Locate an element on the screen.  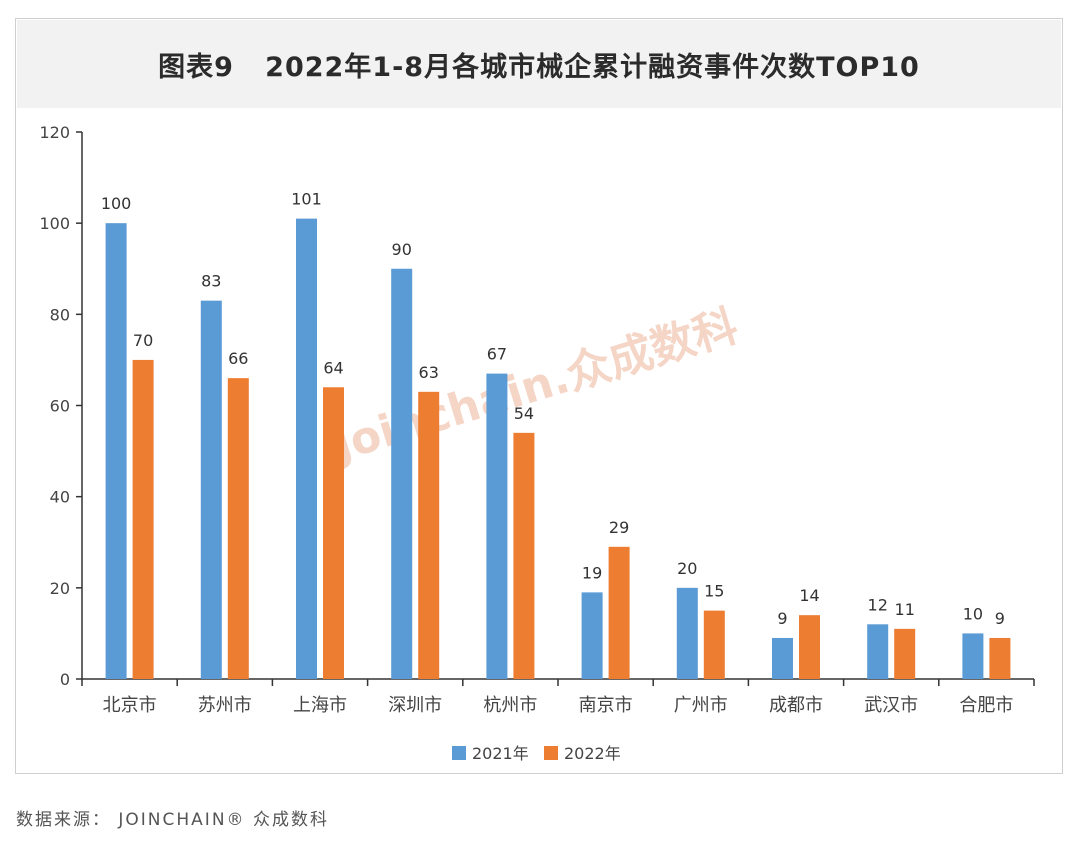
x-tick-label: 合肥市 is located at coordinates (986, 705).